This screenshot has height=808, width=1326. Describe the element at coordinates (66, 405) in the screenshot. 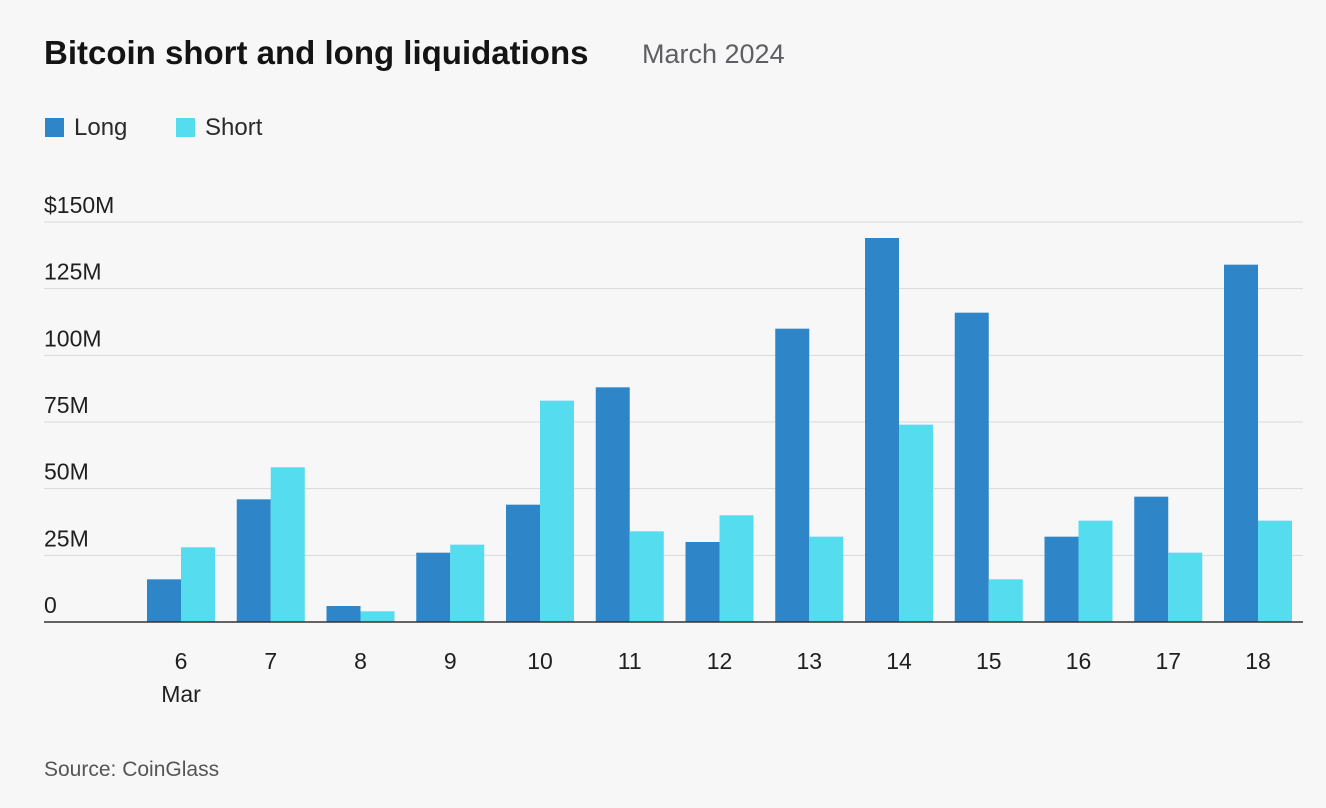

I see `y-tick-label: 75M` at that location.